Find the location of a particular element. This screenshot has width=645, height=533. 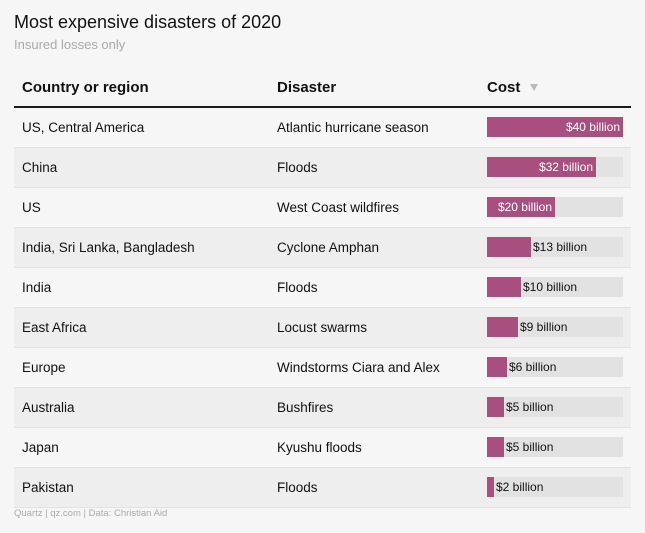

cost-label: $20 billion is located at coordinates (524, 207).